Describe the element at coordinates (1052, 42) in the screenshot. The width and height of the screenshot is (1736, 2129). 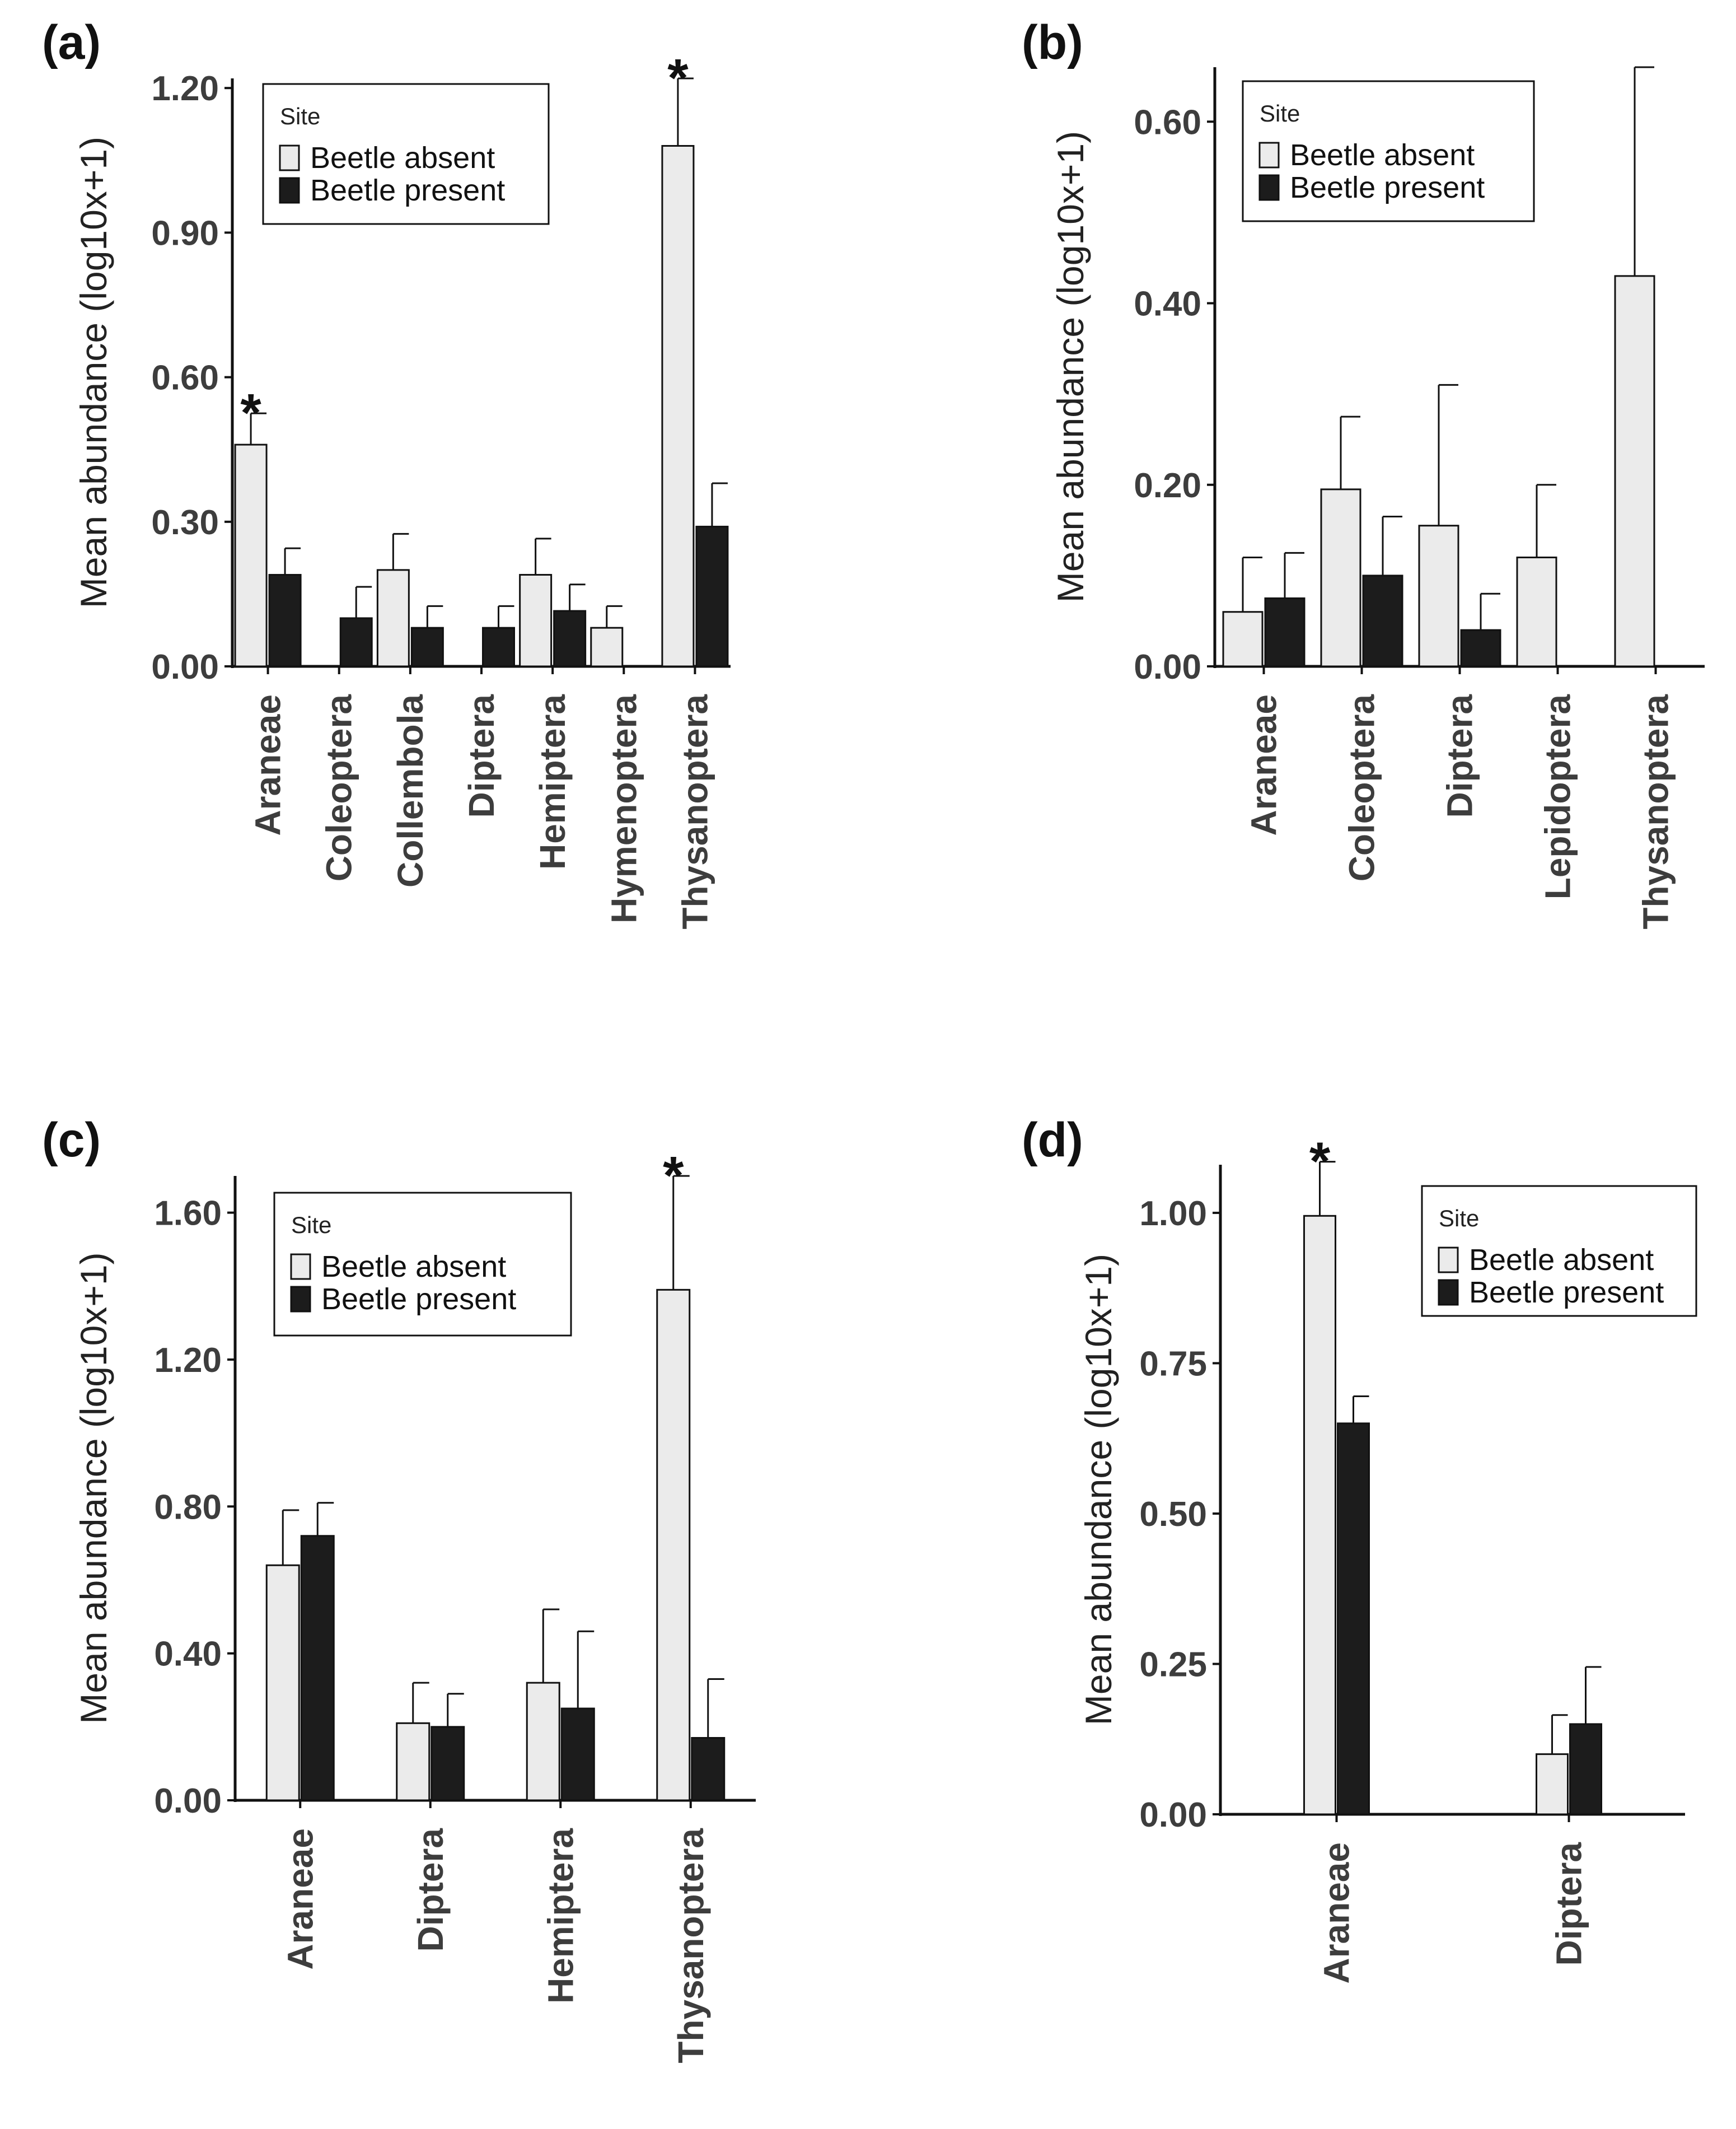
I see `panel-letter: (b)` at that location.